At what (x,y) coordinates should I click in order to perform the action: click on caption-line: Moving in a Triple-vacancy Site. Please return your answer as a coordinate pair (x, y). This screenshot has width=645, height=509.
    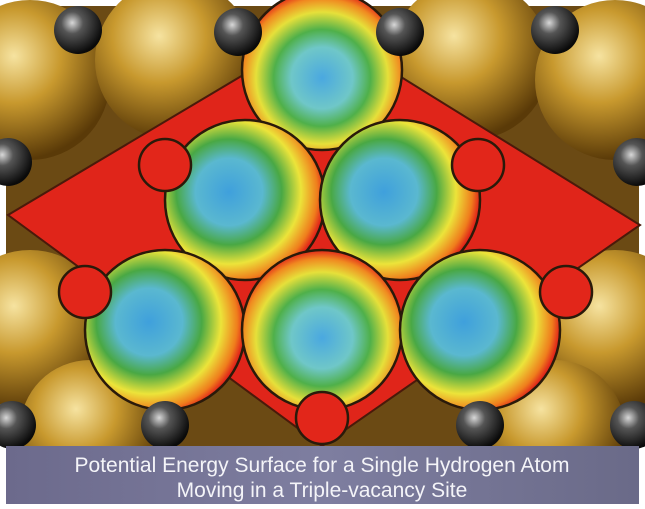
    Looking at the image, I should click on (322, 490).